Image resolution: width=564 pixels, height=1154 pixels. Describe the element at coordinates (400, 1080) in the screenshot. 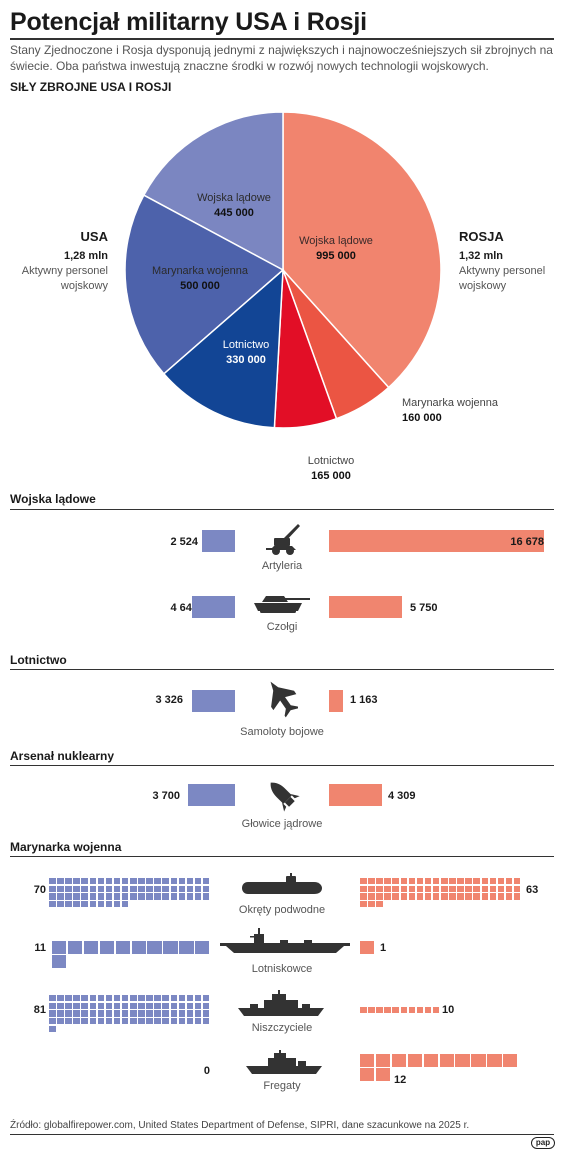

I see `value-russia-frigates: 12` at that location.